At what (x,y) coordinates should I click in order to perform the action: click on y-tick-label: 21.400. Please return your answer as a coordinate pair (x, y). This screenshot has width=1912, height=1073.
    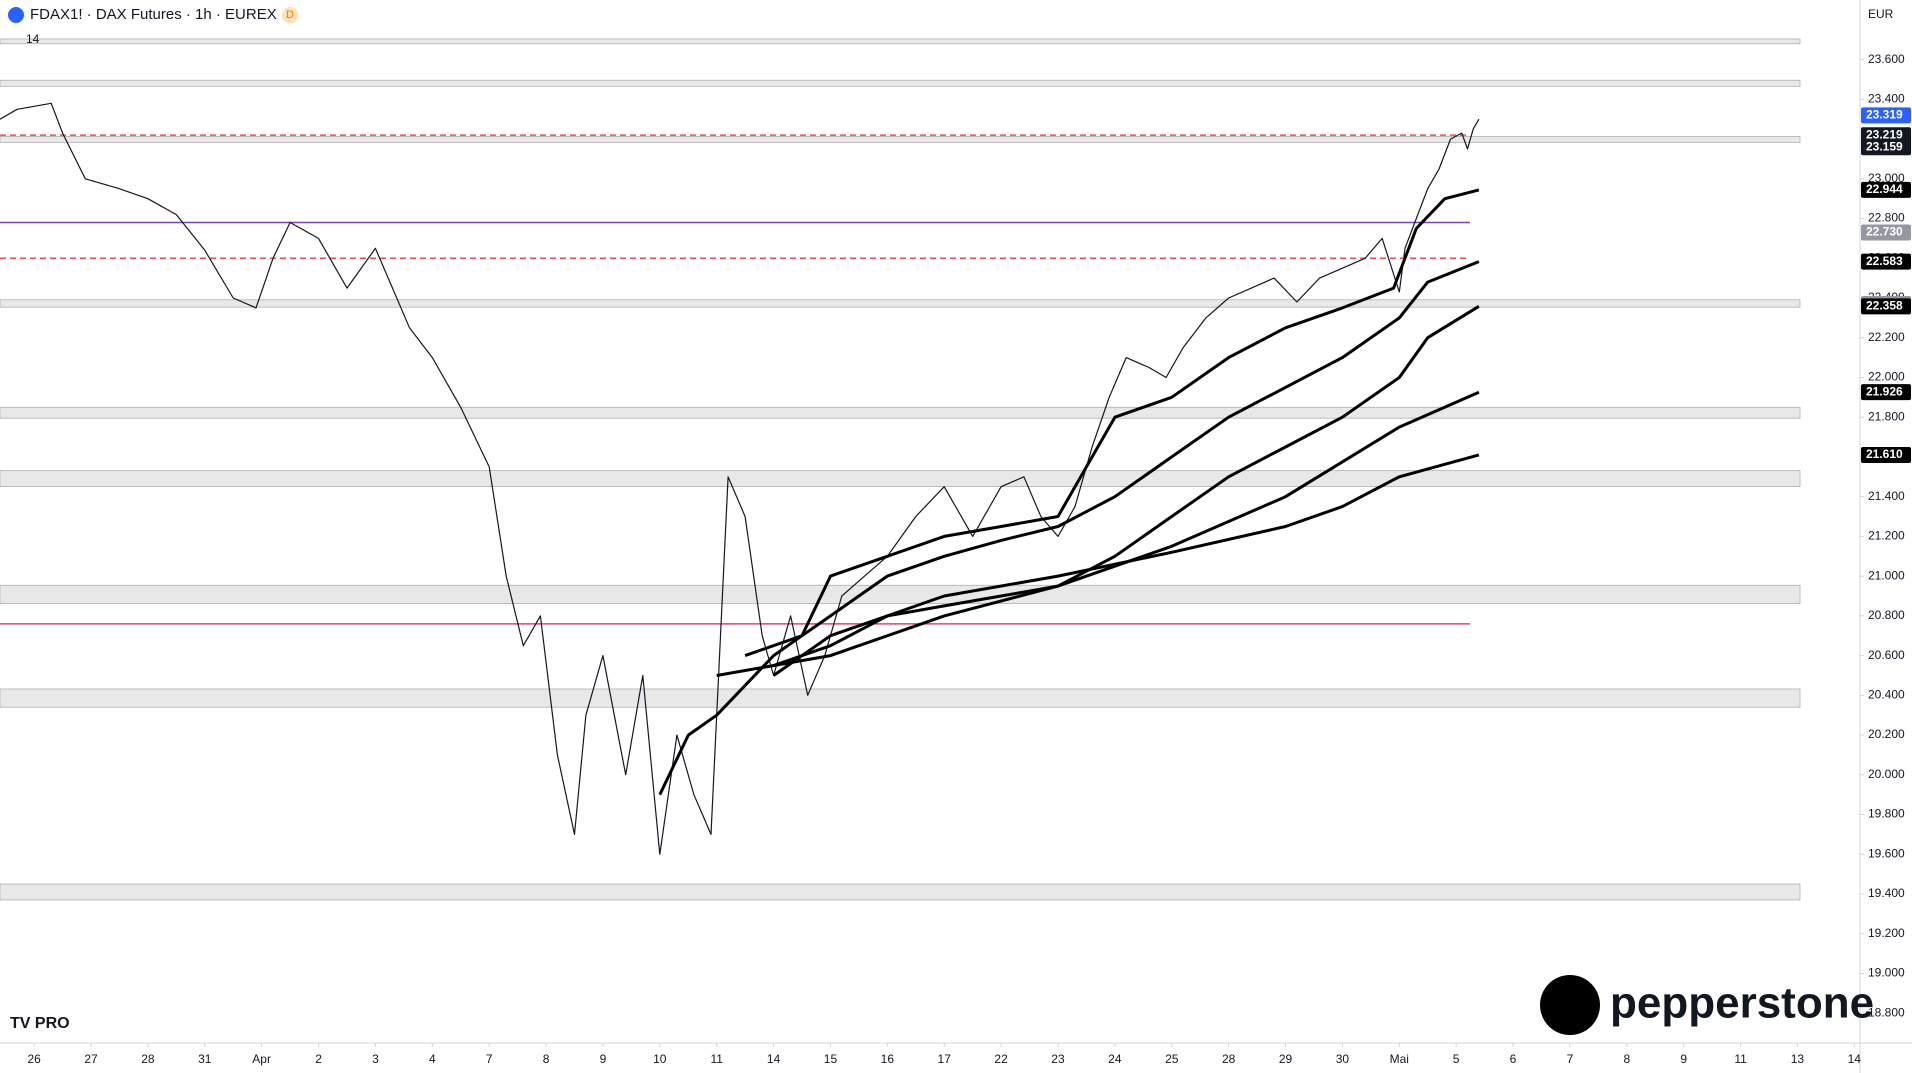
    Looking at the image, I should click on (1886, 496).